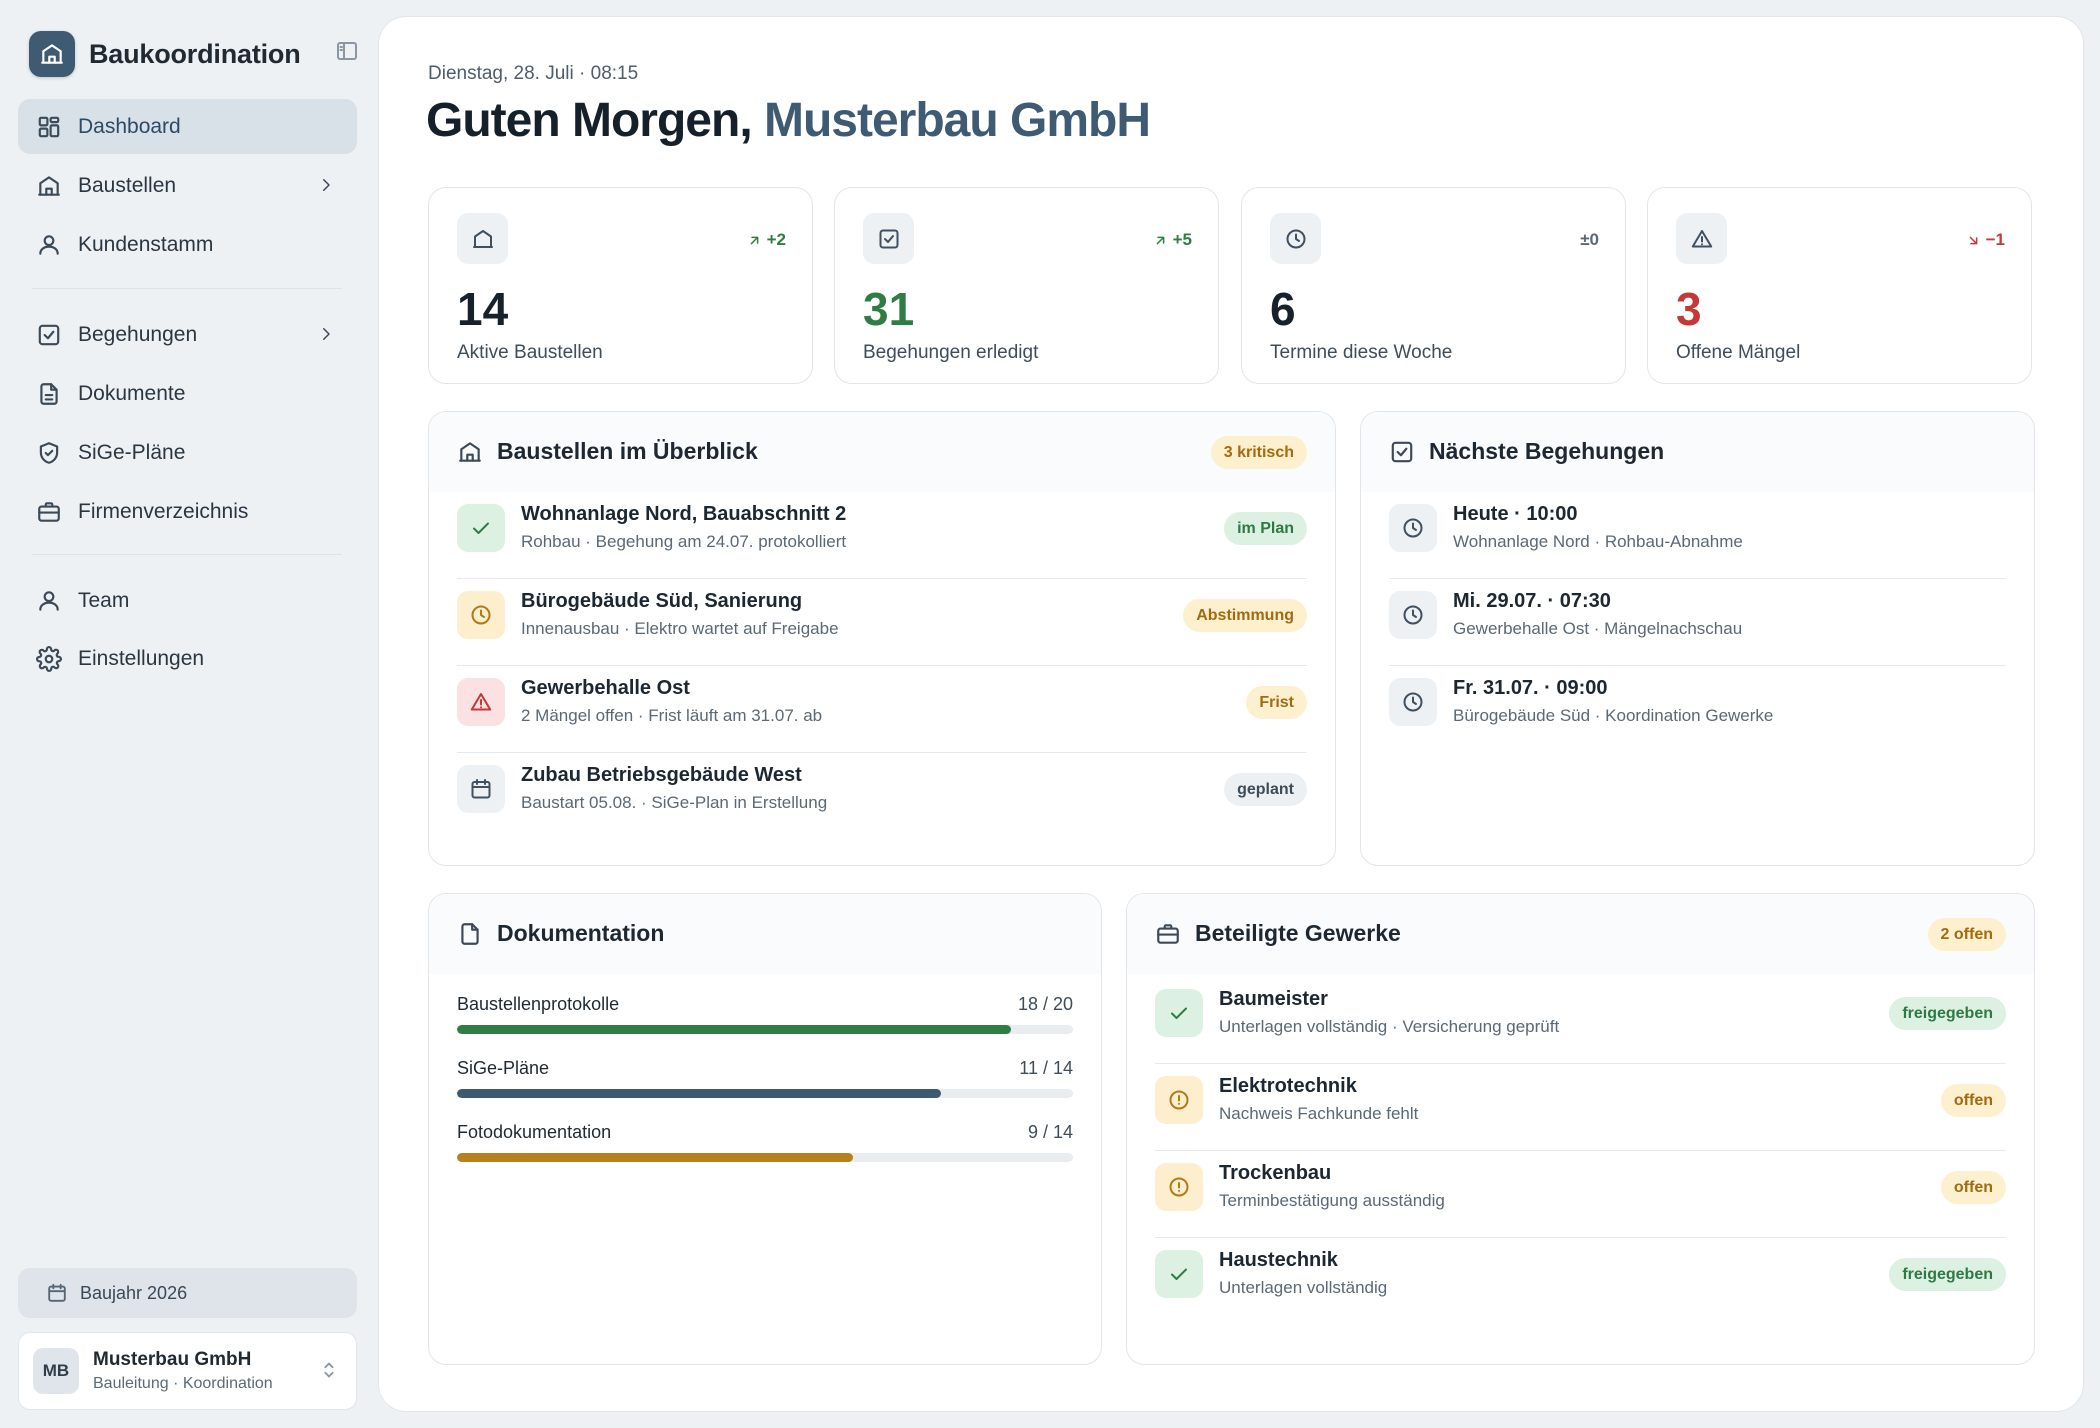  What do you see at coordinates (347, 51) in the screenshot?
I see `sidebar-toggle-icon` at bounding box center [347, 51].